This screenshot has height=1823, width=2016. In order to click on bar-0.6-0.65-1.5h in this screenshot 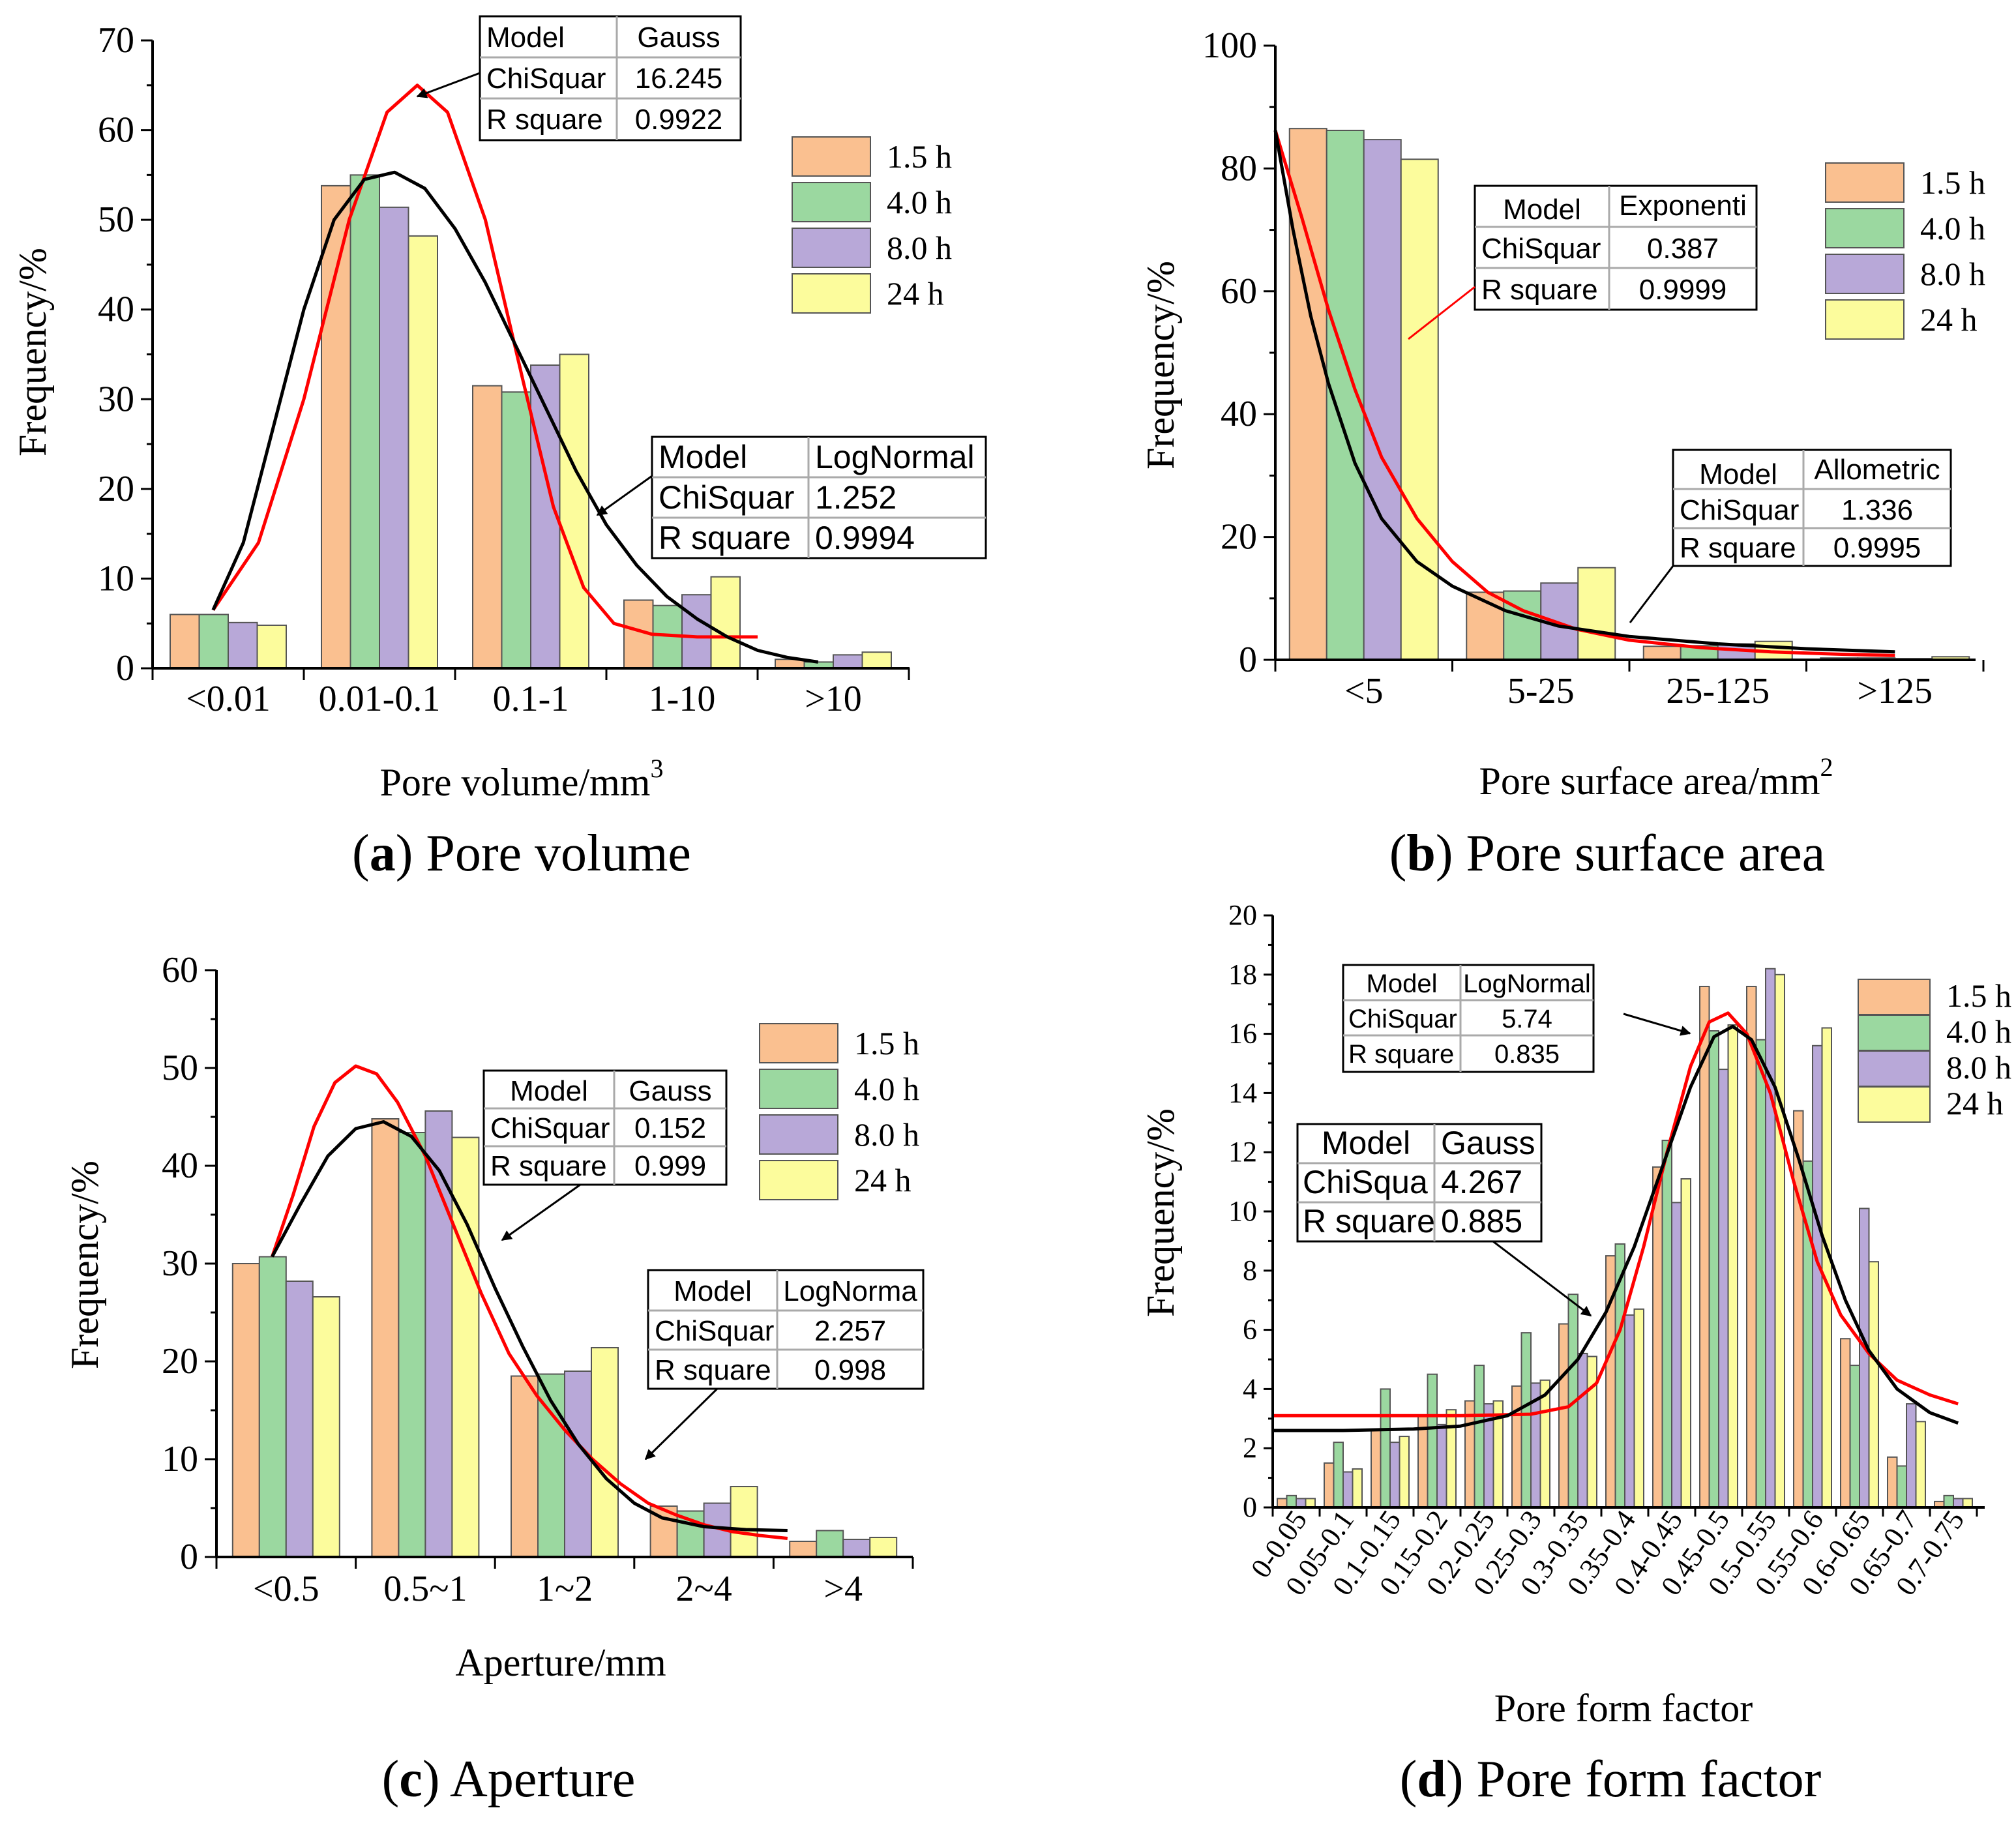, I will do `click(1845, 1423)`.